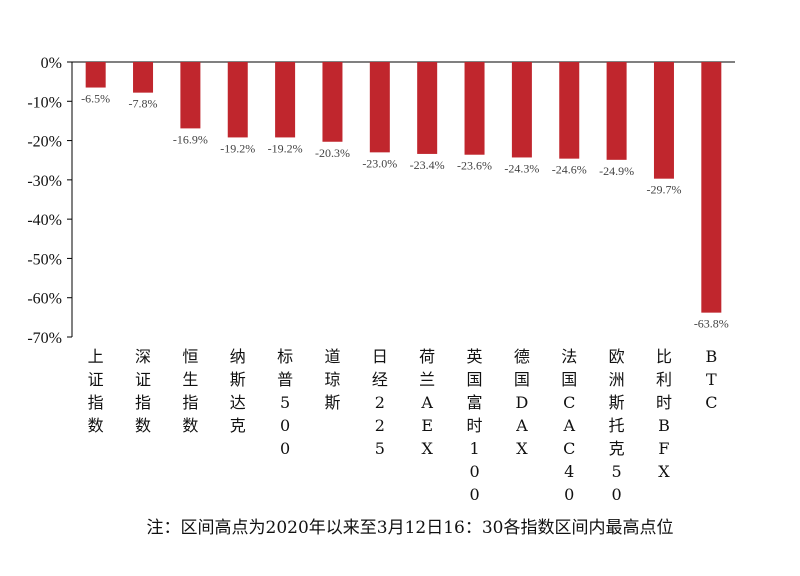 This screenshot has height=576, width=800. What do you see at coordinates (285, 402) in the screenshot?
I see `category-label: 标普 5 0 0` at bounding box center [285, 402].